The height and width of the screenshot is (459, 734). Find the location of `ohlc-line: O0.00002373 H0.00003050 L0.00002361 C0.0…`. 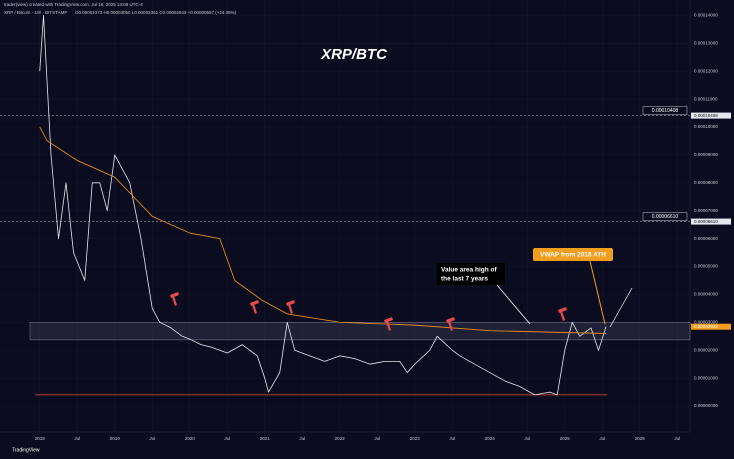

ohlc-line: O0.00002373 H0.00003050 L0.00002361 C0.0… is located at coordinates (156, 12).